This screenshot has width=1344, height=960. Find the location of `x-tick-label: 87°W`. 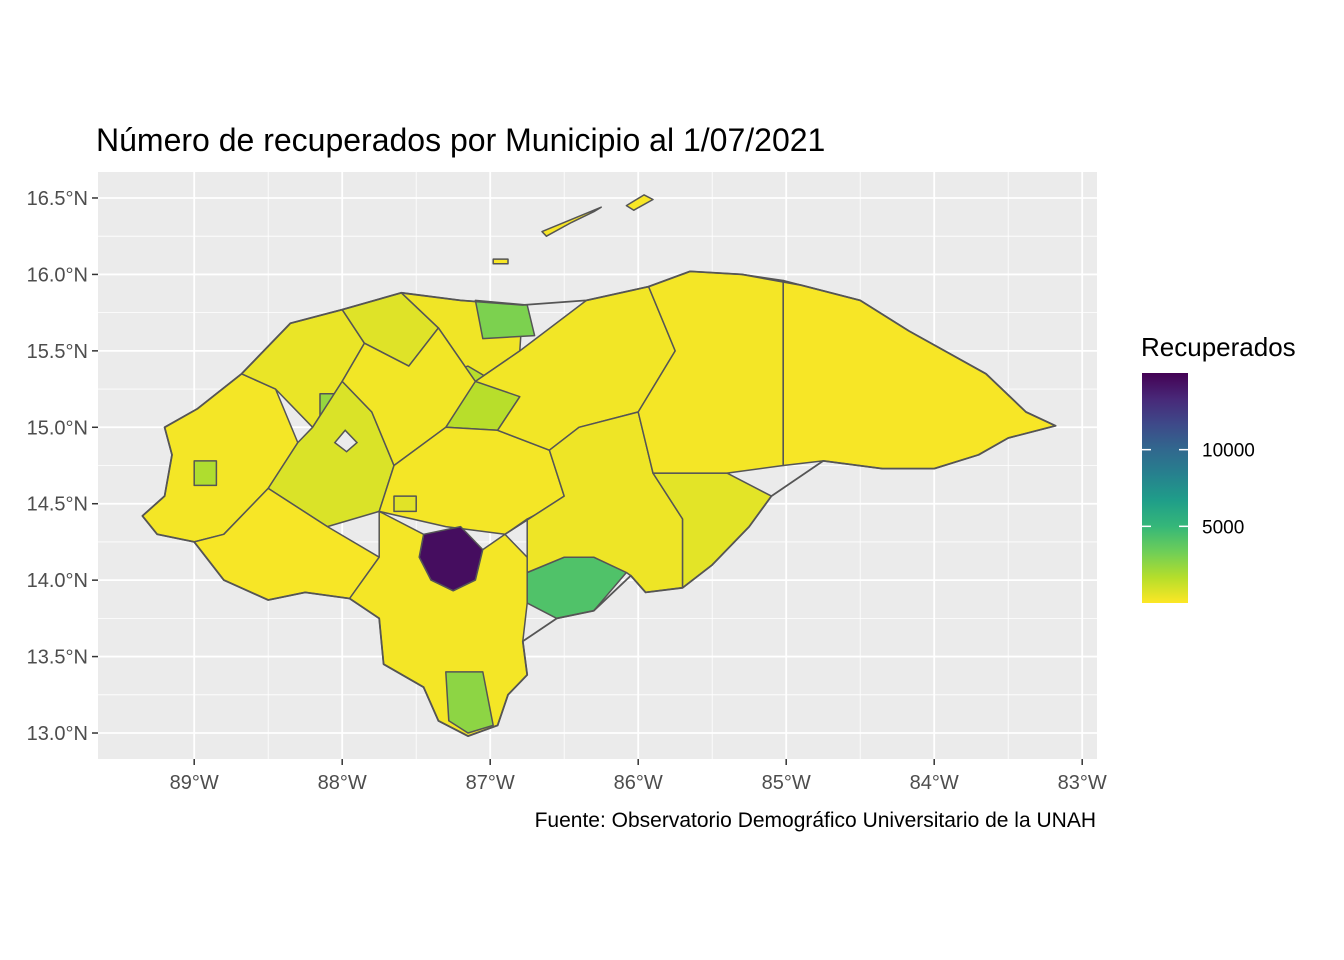

x-tick-label: 87°W is located at coordinates (490, 783).